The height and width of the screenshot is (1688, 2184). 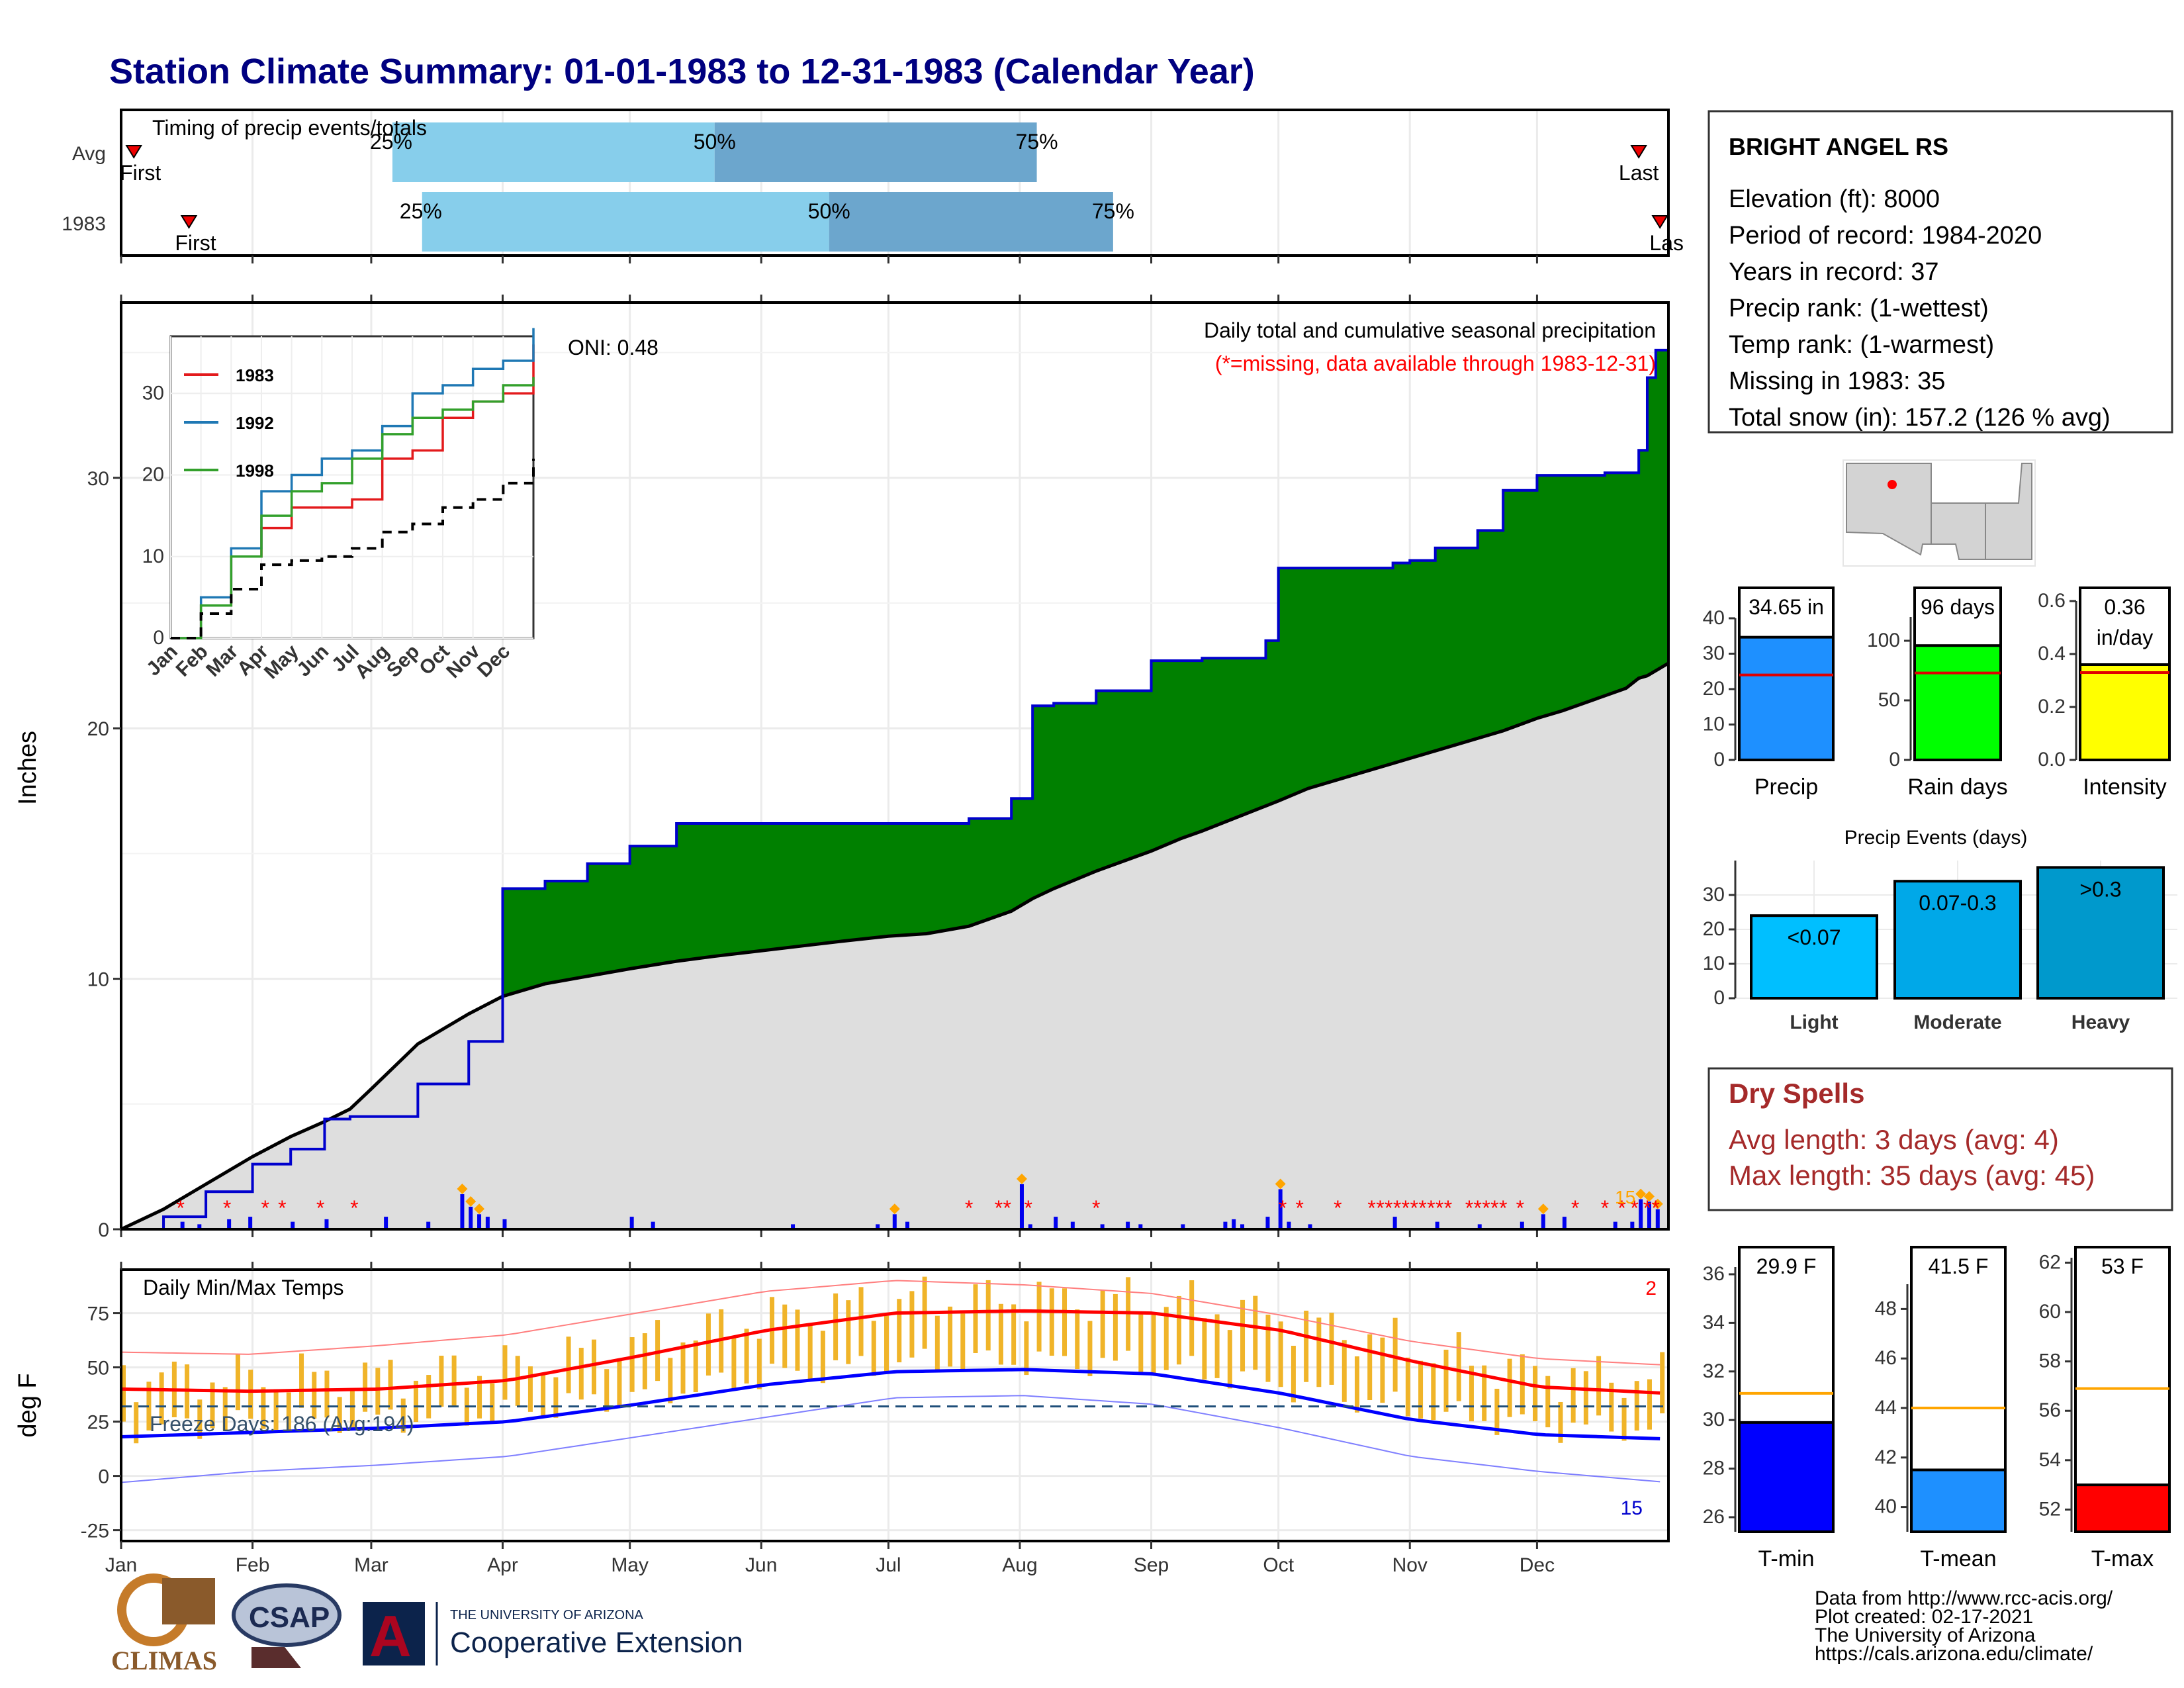 I want to click on missing-star-11: *, so click(x=1283, y=1208).